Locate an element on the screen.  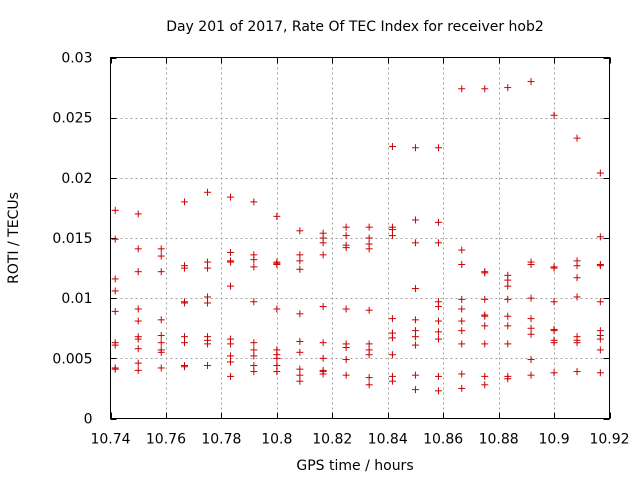
y-axis-title: ROTI / TECUs is located at coordinates (14, 238).